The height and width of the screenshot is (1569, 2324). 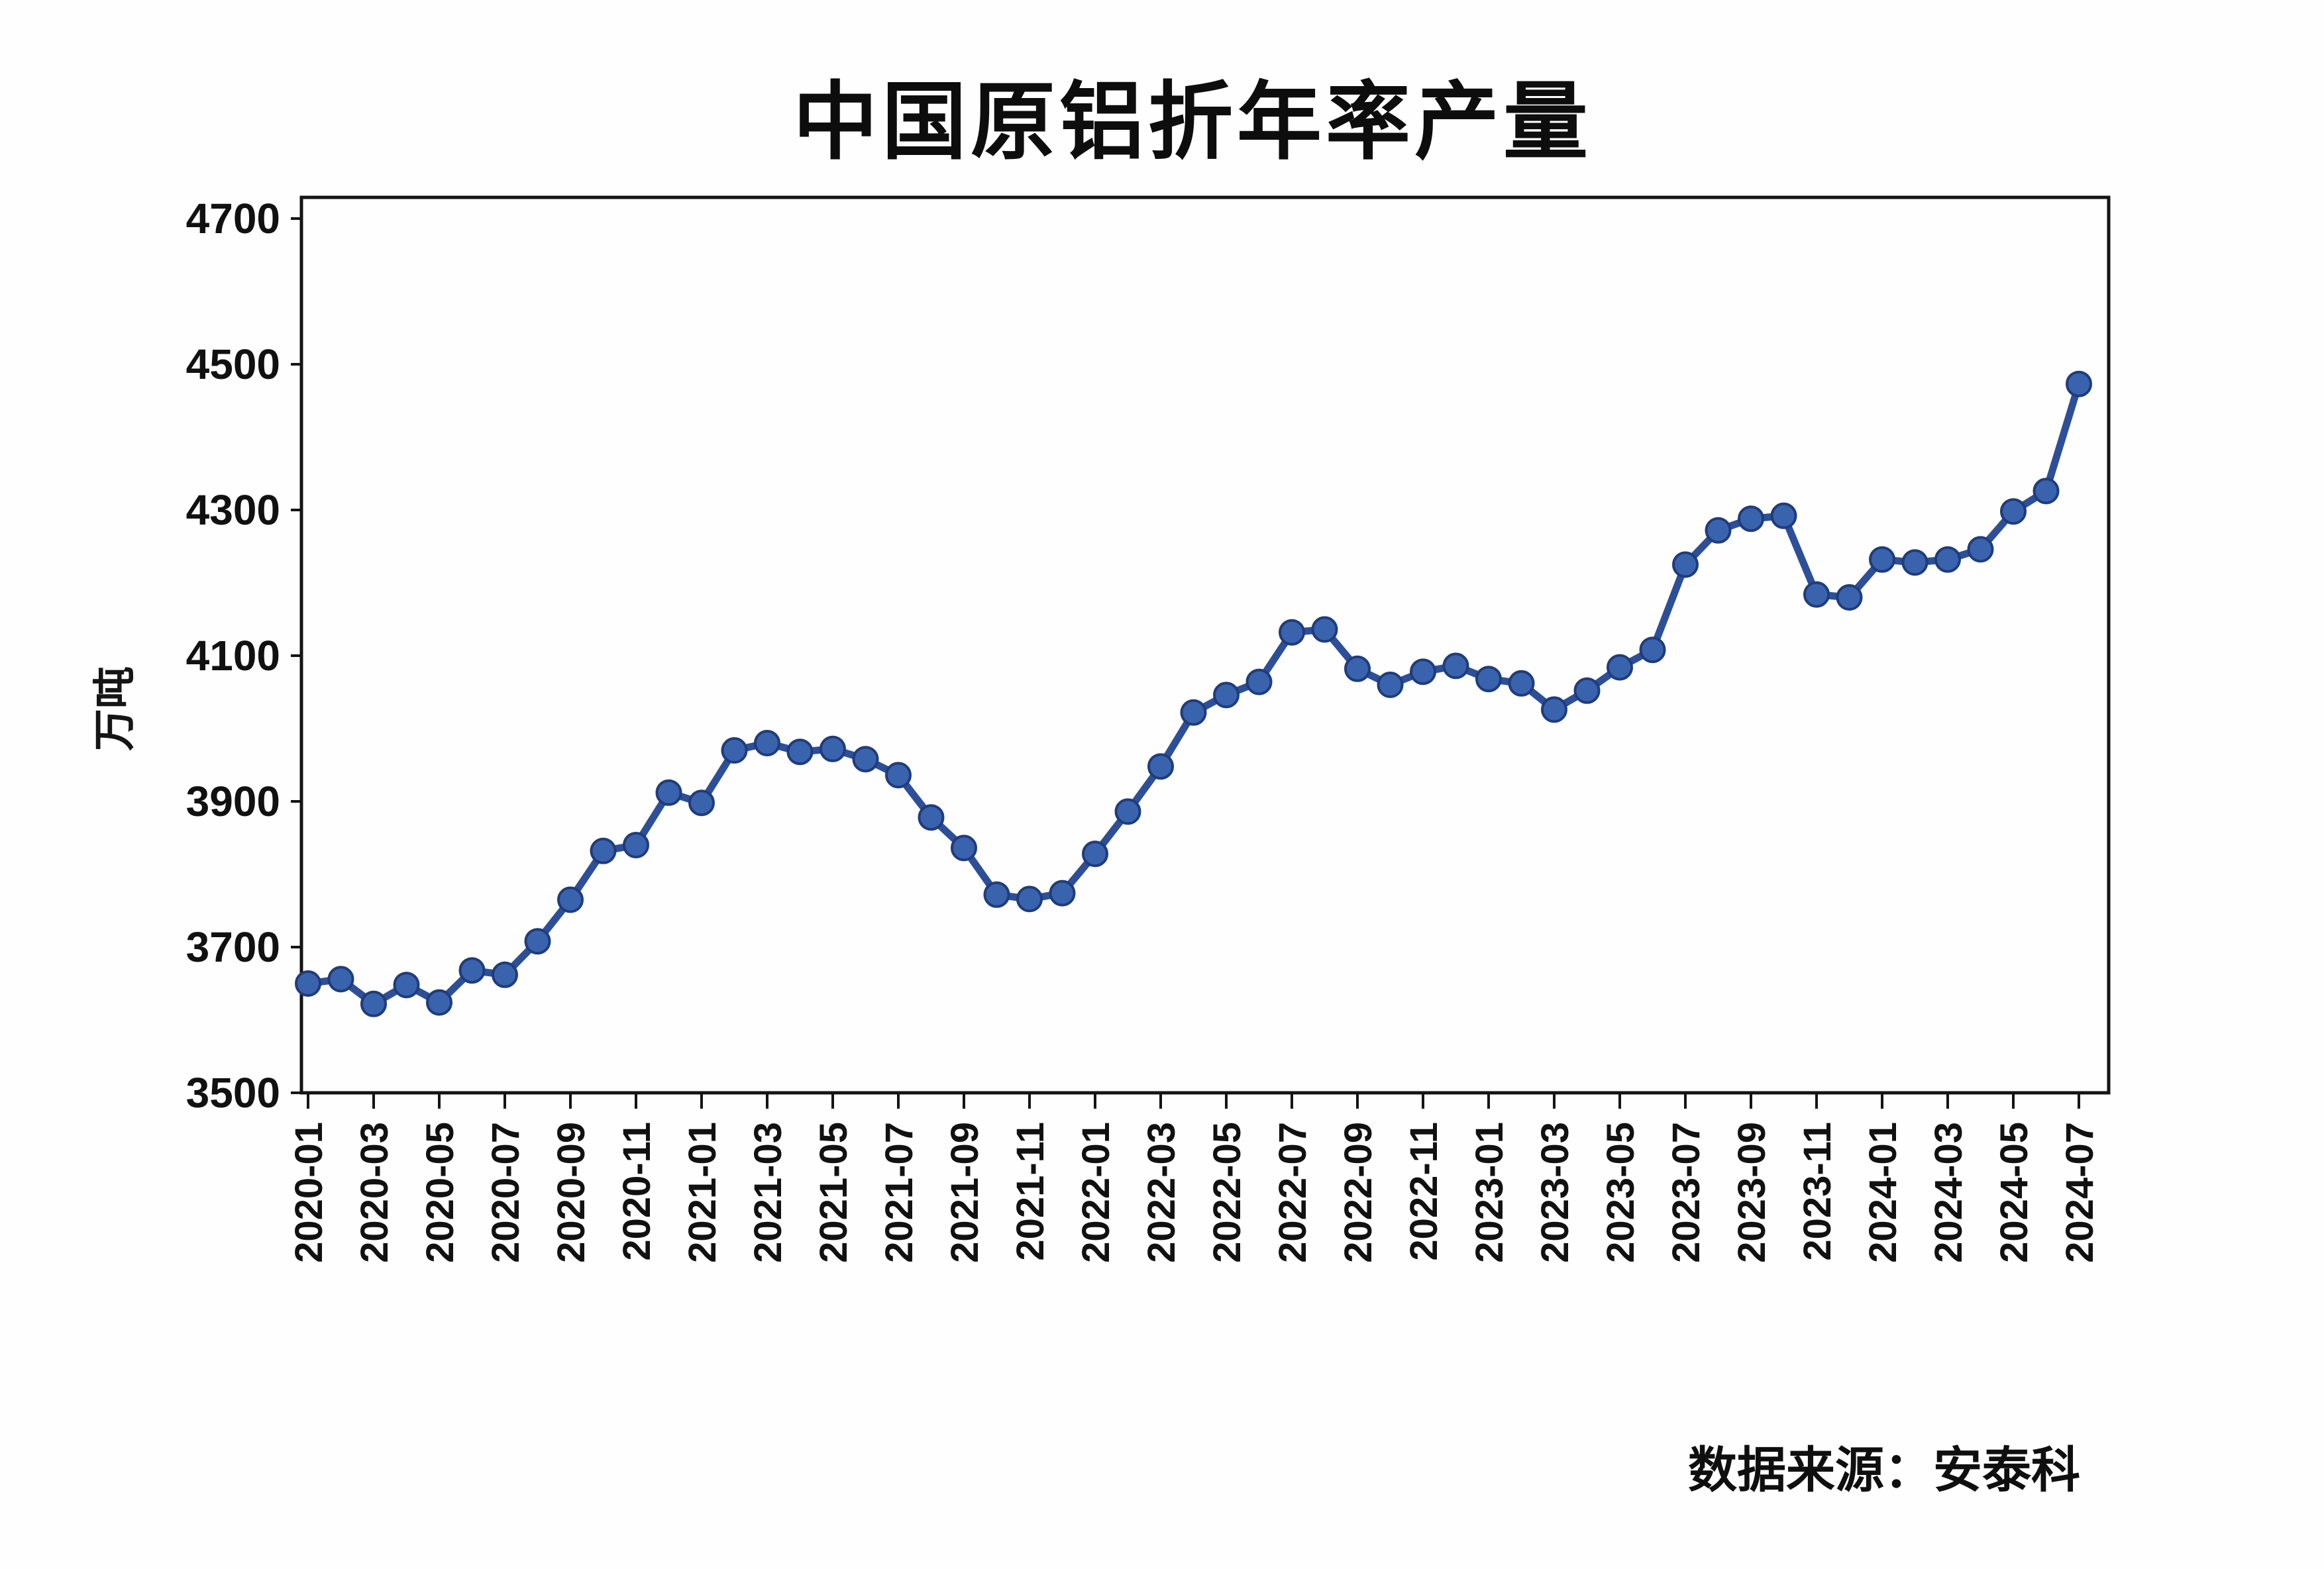 I want to click on x-tick-label: 2023-01, so click(x=1489, y=1192).